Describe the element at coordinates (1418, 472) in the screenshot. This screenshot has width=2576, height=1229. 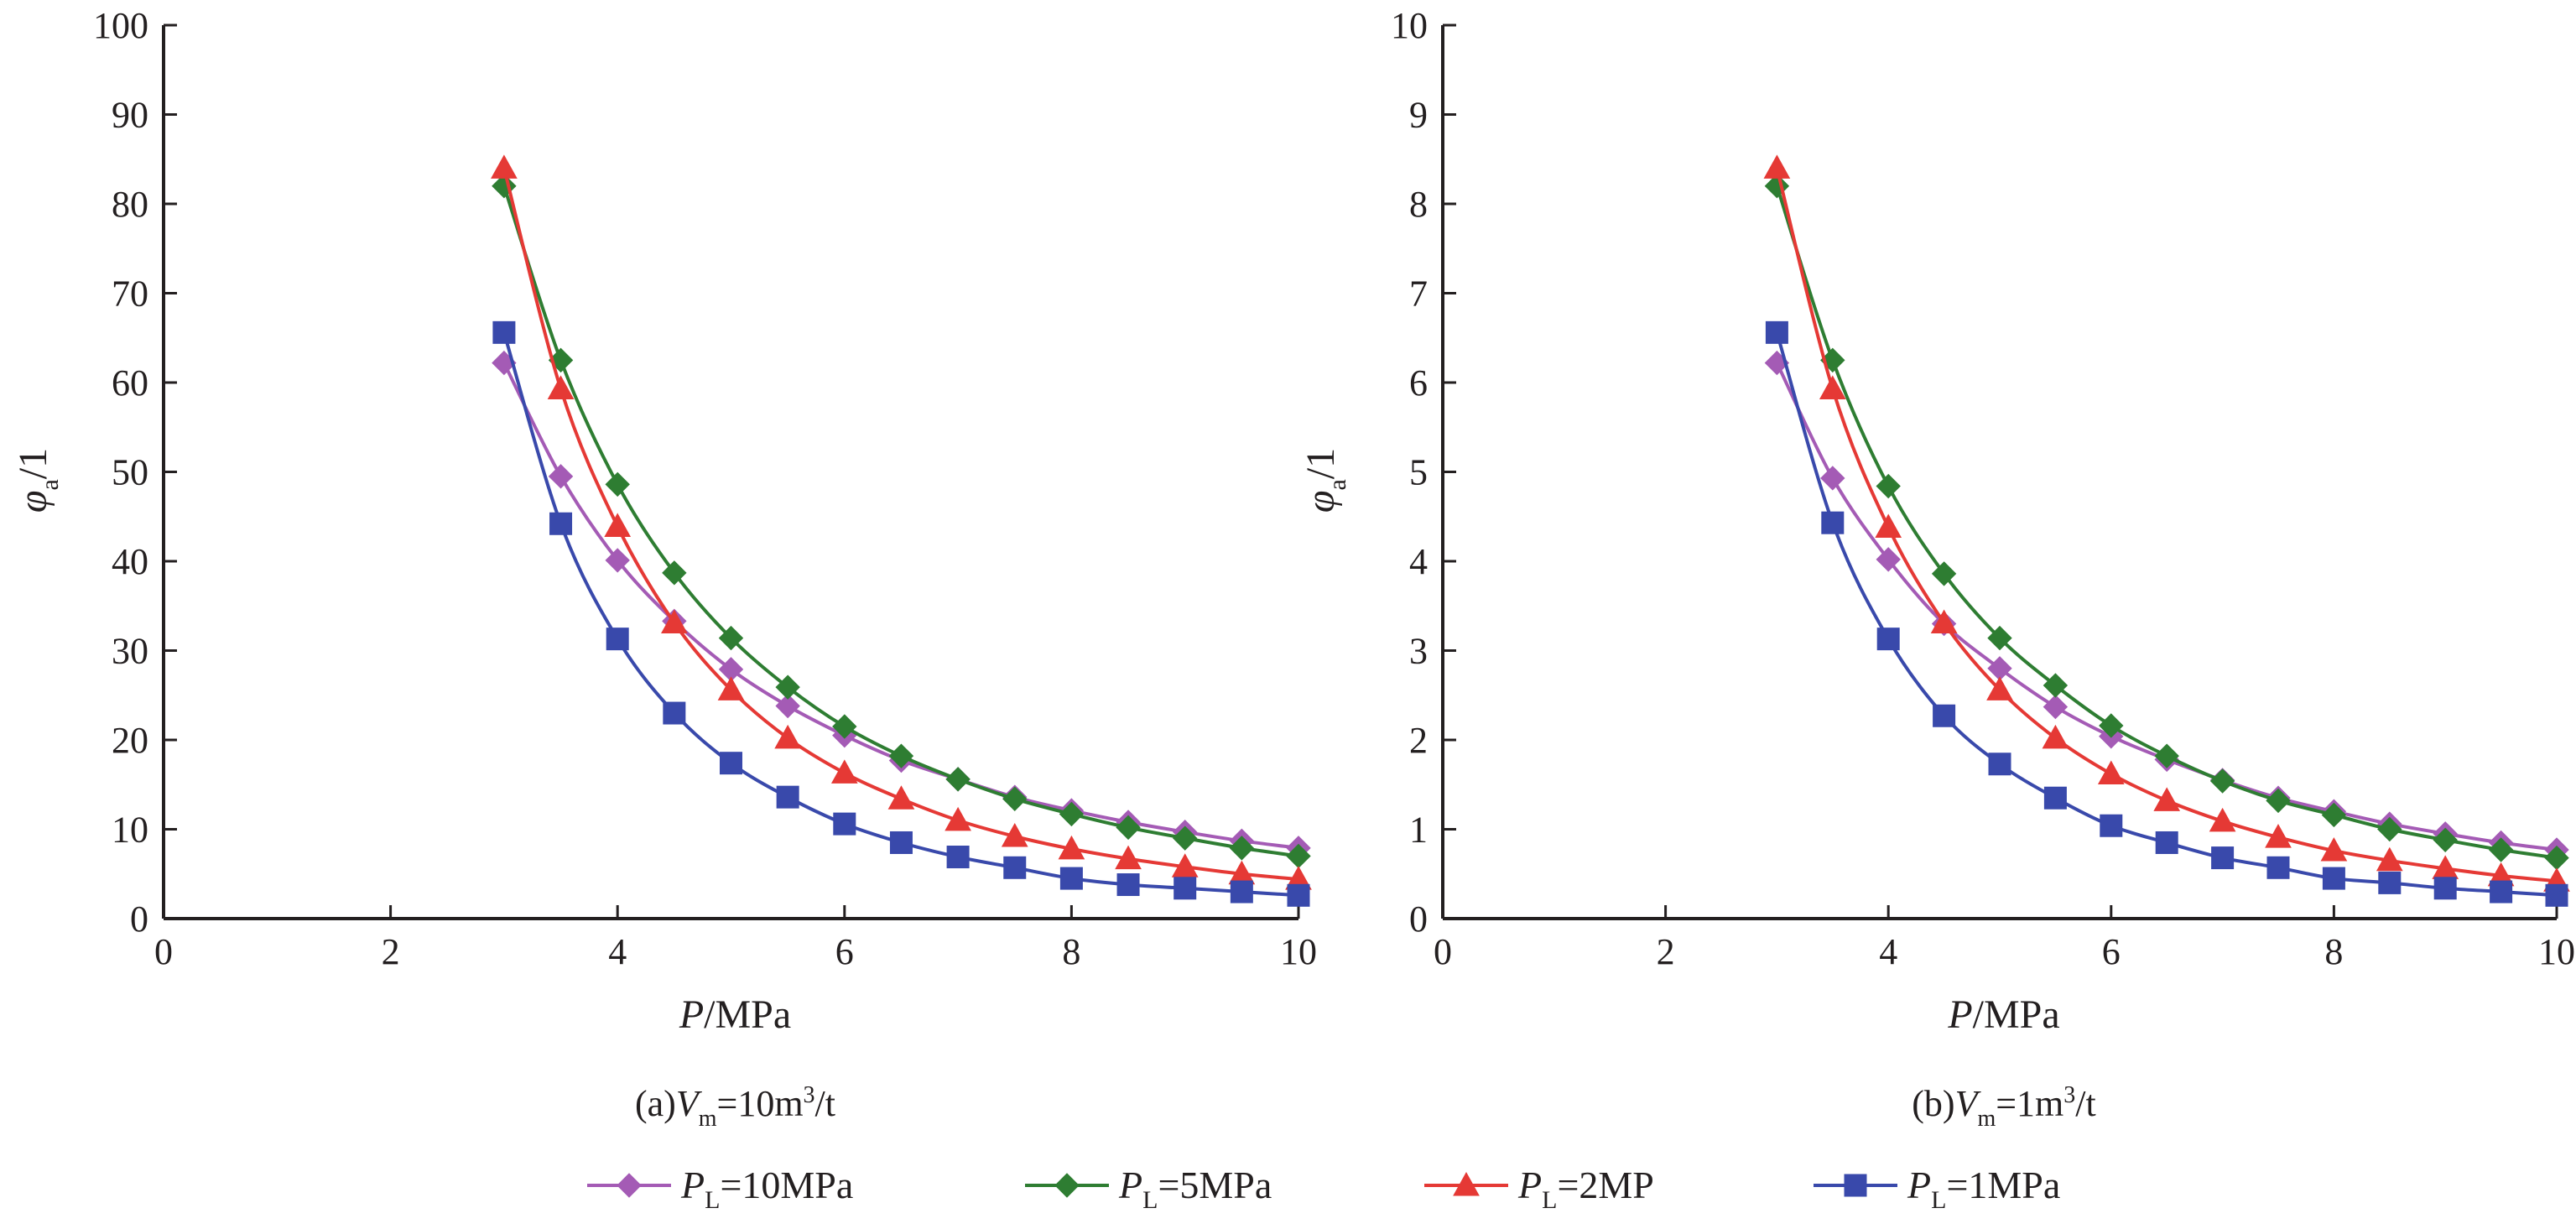
I see `y-tick-label: 5` at that location.